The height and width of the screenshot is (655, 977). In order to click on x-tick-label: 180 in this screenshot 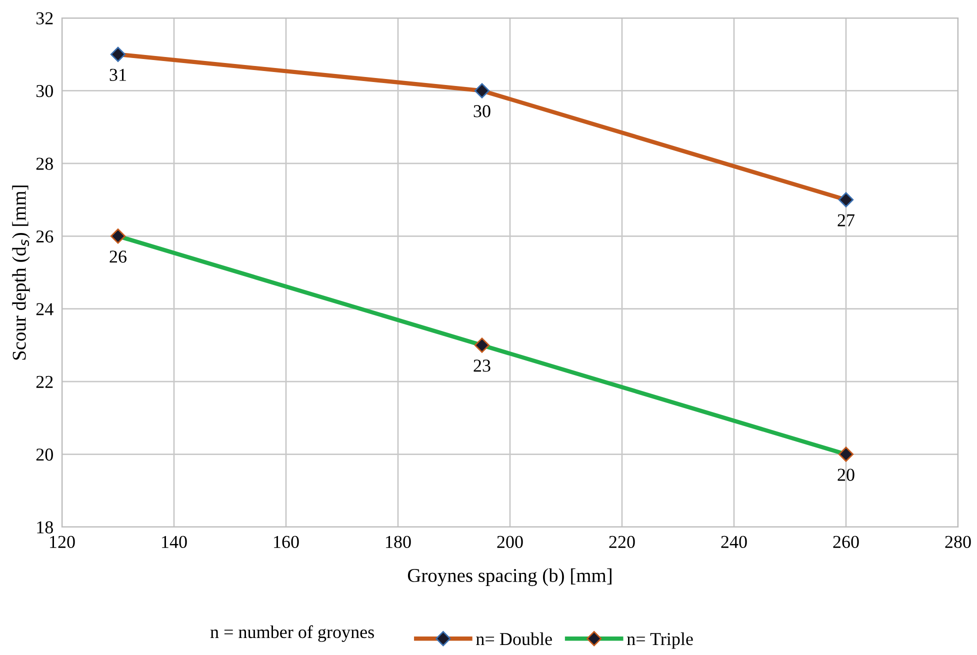, I will do `click(398, 542)`.